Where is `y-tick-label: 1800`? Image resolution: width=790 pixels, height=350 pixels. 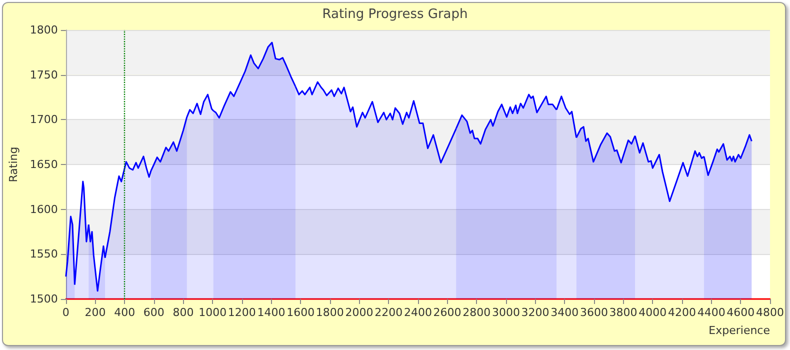 y-tick-label: 1800 is located at coordinates (44, 30).